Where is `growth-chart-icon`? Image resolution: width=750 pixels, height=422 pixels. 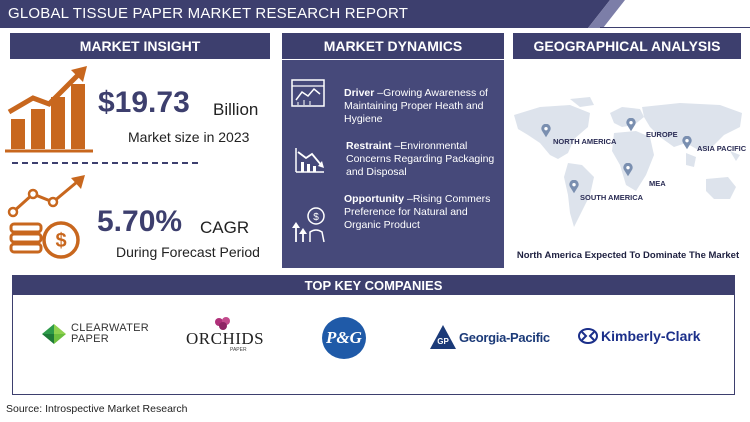 growth-chart-icon is located at coordinates (49, 109).